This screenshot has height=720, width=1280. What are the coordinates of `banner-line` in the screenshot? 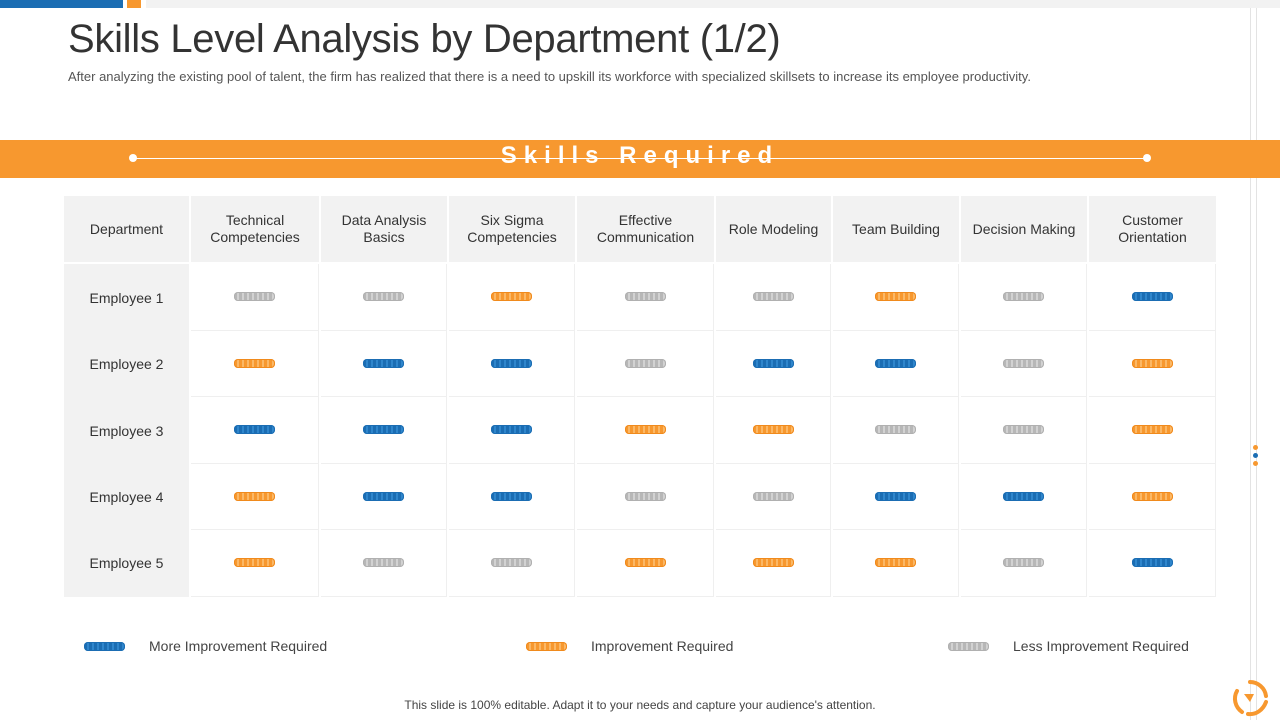 It's located at (640, 158).